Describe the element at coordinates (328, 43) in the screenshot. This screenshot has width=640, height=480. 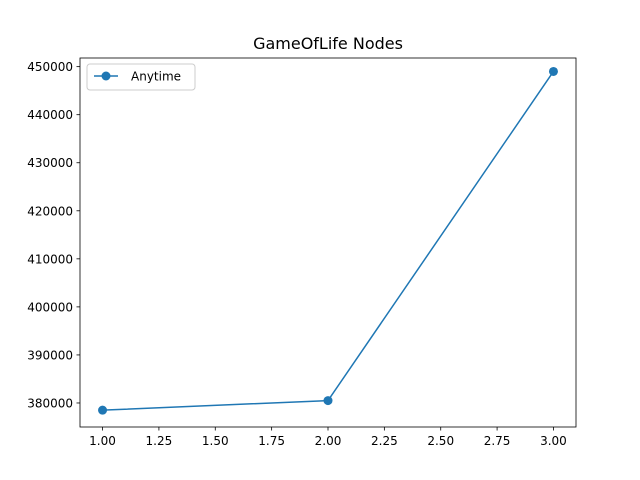
I see `chart-title: GameOfLife Nodes` at that location.